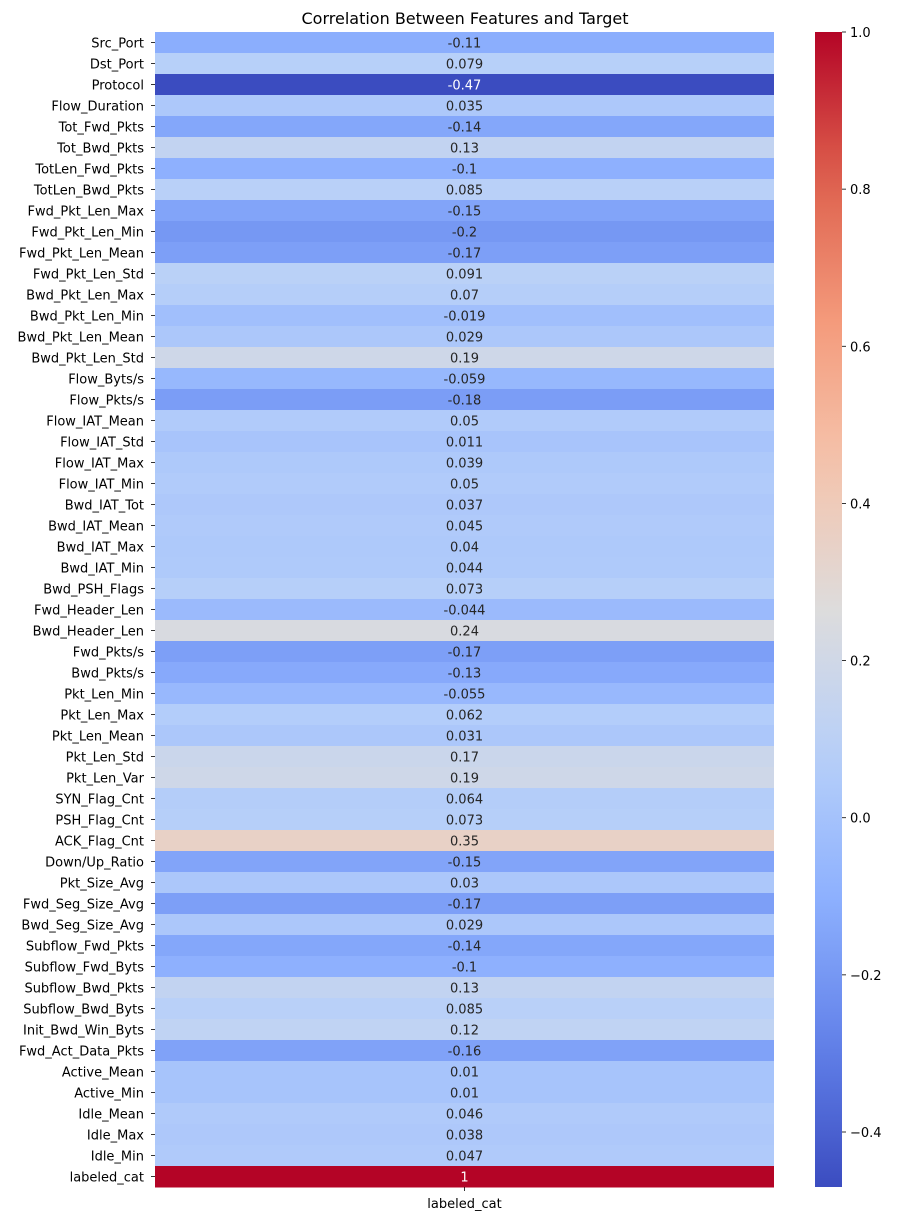  I want to click on cell-annotation: 0.12, so click(464, 1031).